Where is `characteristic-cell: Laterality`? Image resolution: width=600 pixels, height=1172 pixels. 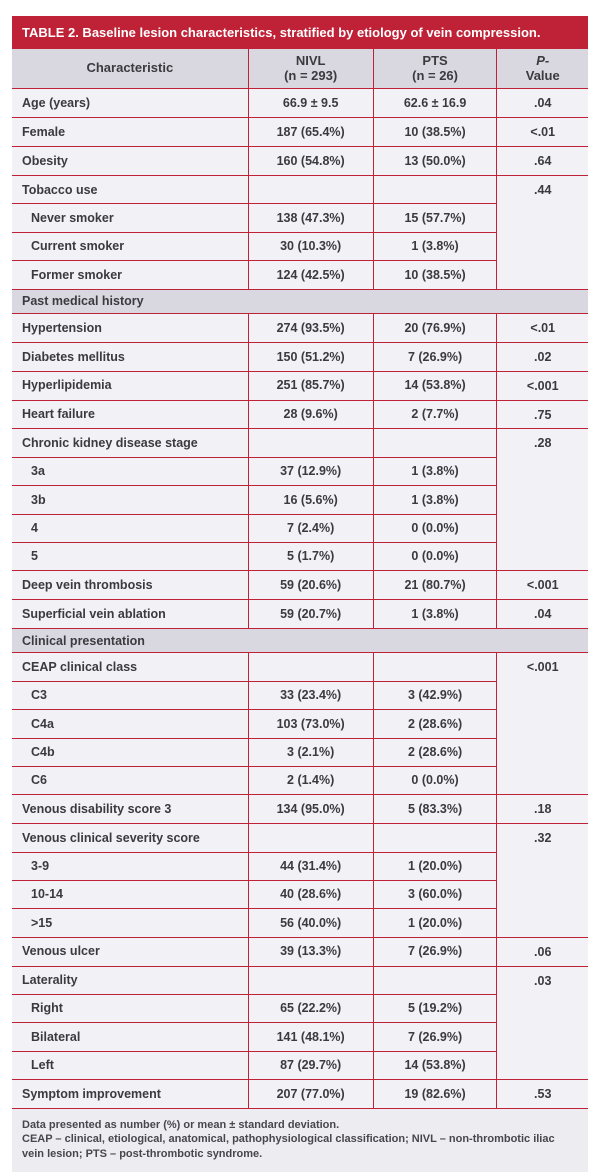
characteristic-cell: Laterality is located at coordinates (130, 980).